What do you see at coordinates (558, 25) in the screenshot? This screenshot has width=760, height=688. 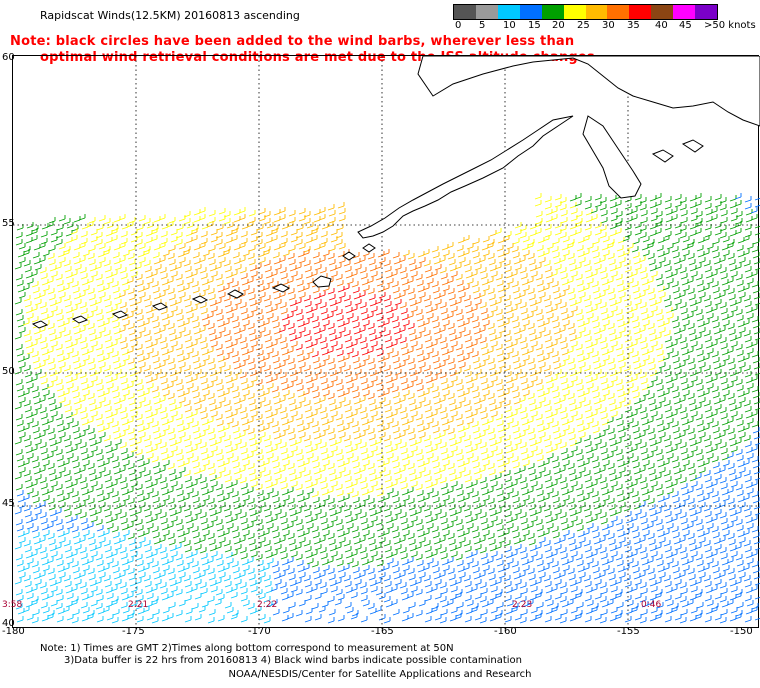 I see `colorbar-label: 20` at bounding box center [558, 25].